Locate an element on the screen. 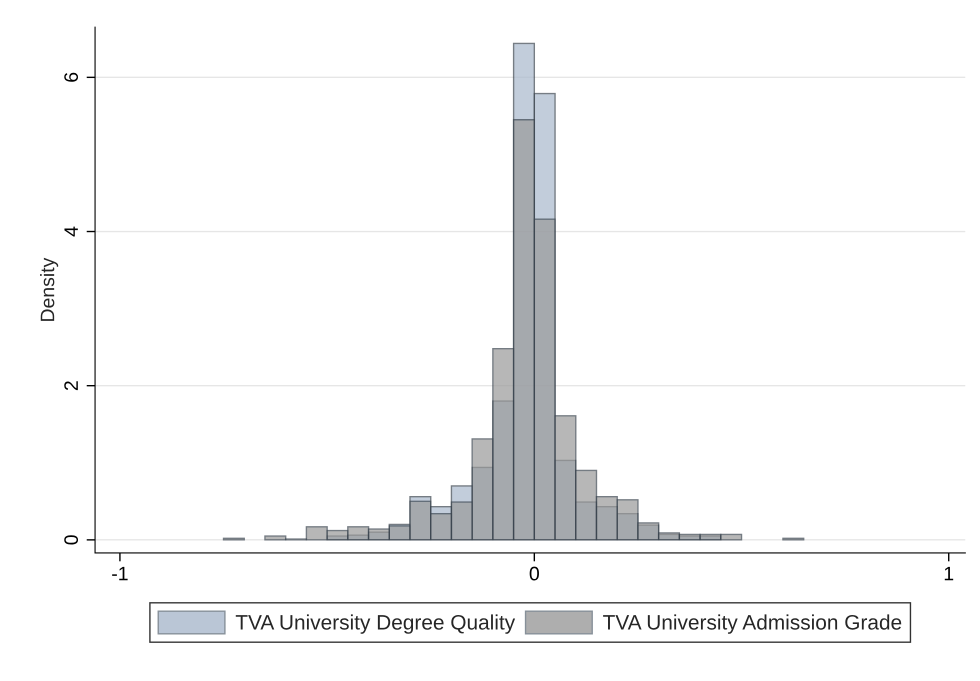 This screenshot has height=681, width=980. x-tick-label: 0 is located at coordinates (534, 573).